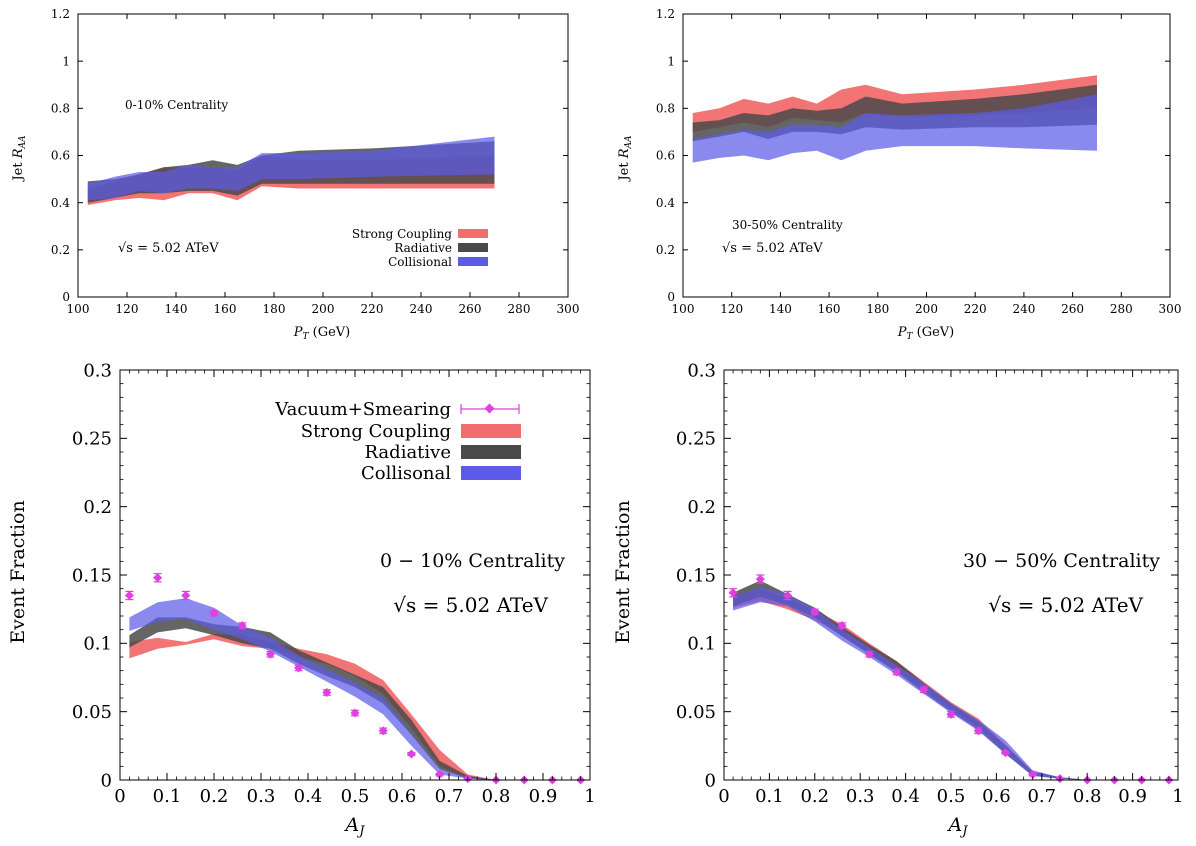 The height and width of the screenshot is (846, 1196). What do you see at coordinates (60, 203) in the screenshot?
I see `raa_central-ytick-label-2: 0.4` at bounding box center [60, 203].